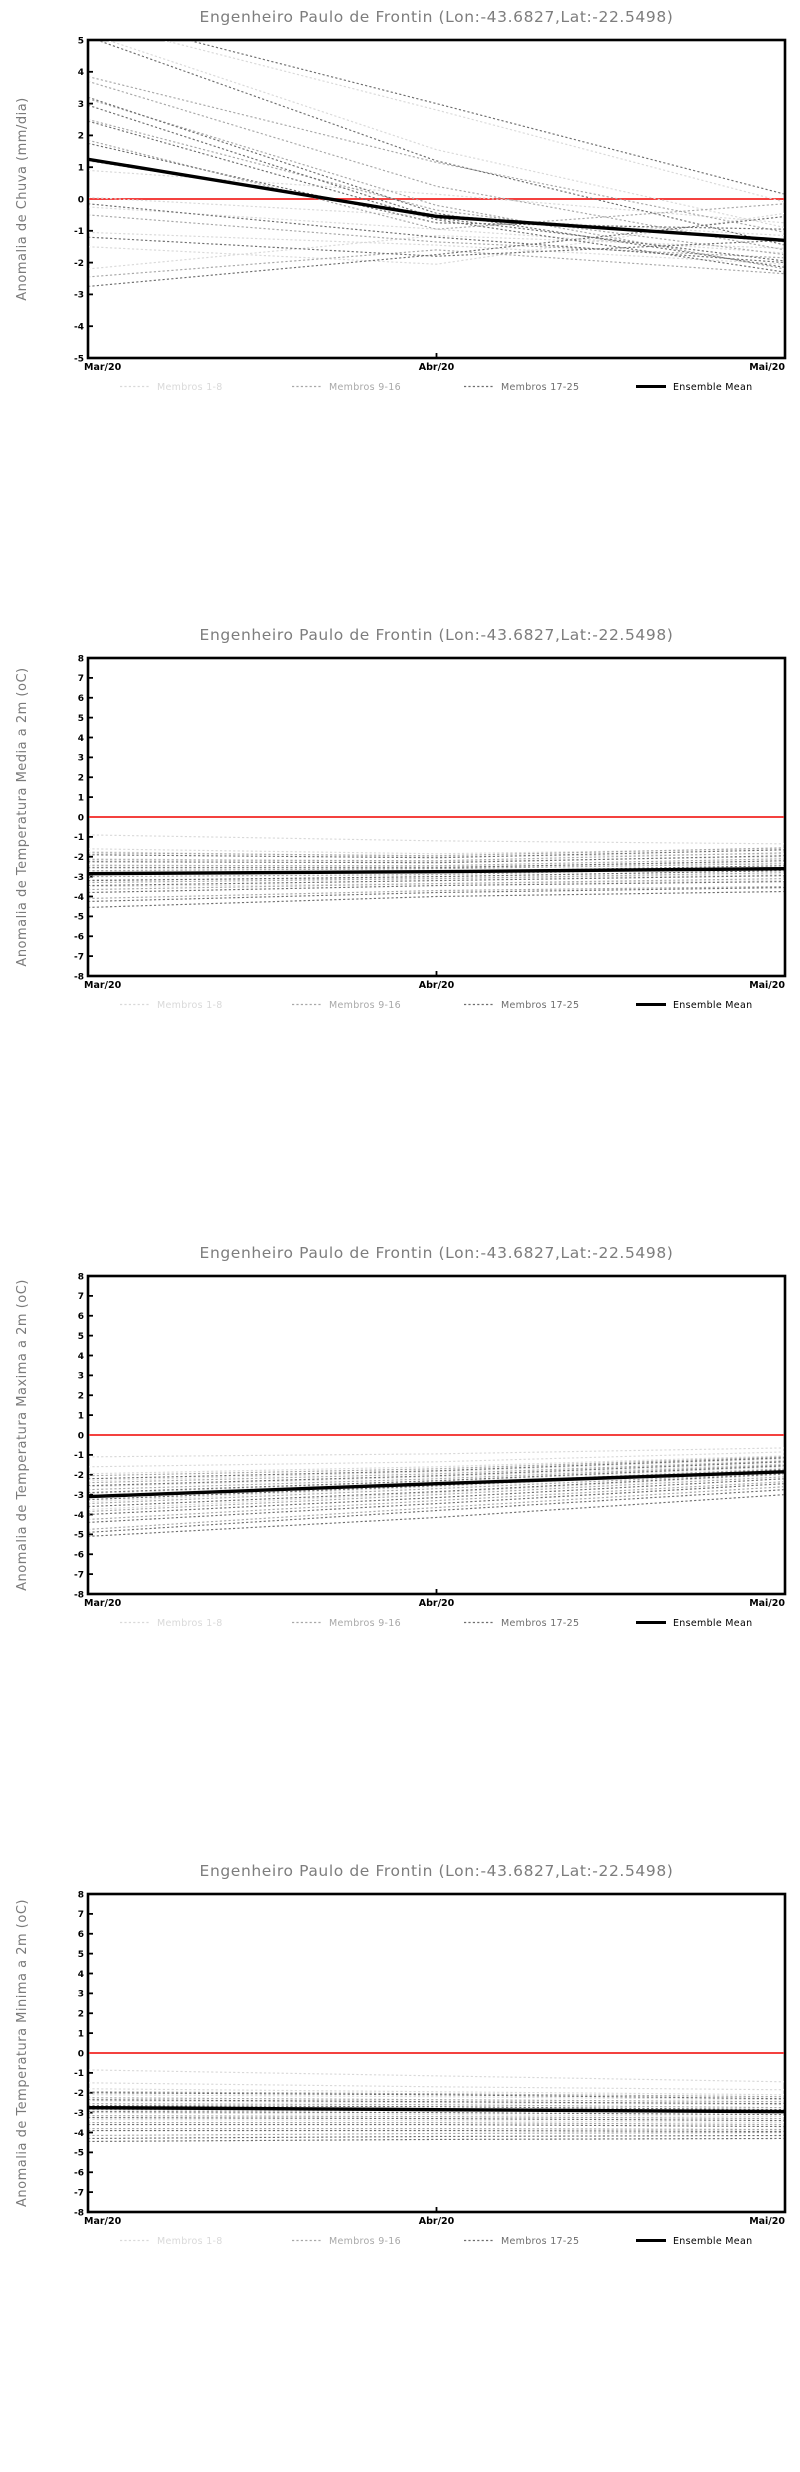 This screenshot has width=800, height=2472. Describe the element at coordinates (22, 816) in the screenshot. I see `y-axis-title: Anomalia de Temperatura Media a 2m (oC)` at that location.